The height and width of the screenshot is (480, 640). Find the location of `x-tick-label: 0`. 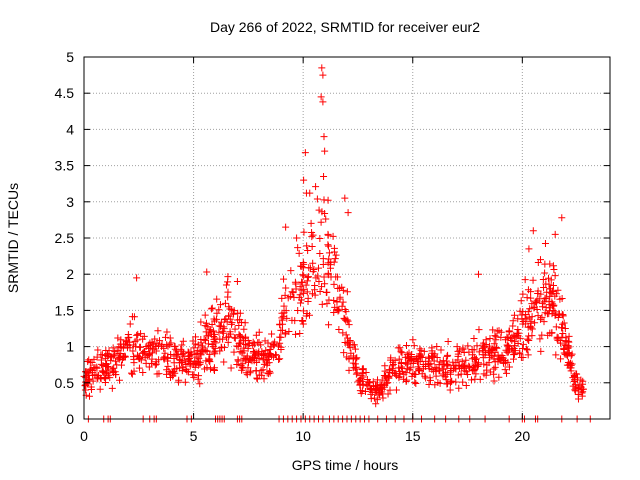

x-tick-label: 0 is located at coordinates (84, 436).